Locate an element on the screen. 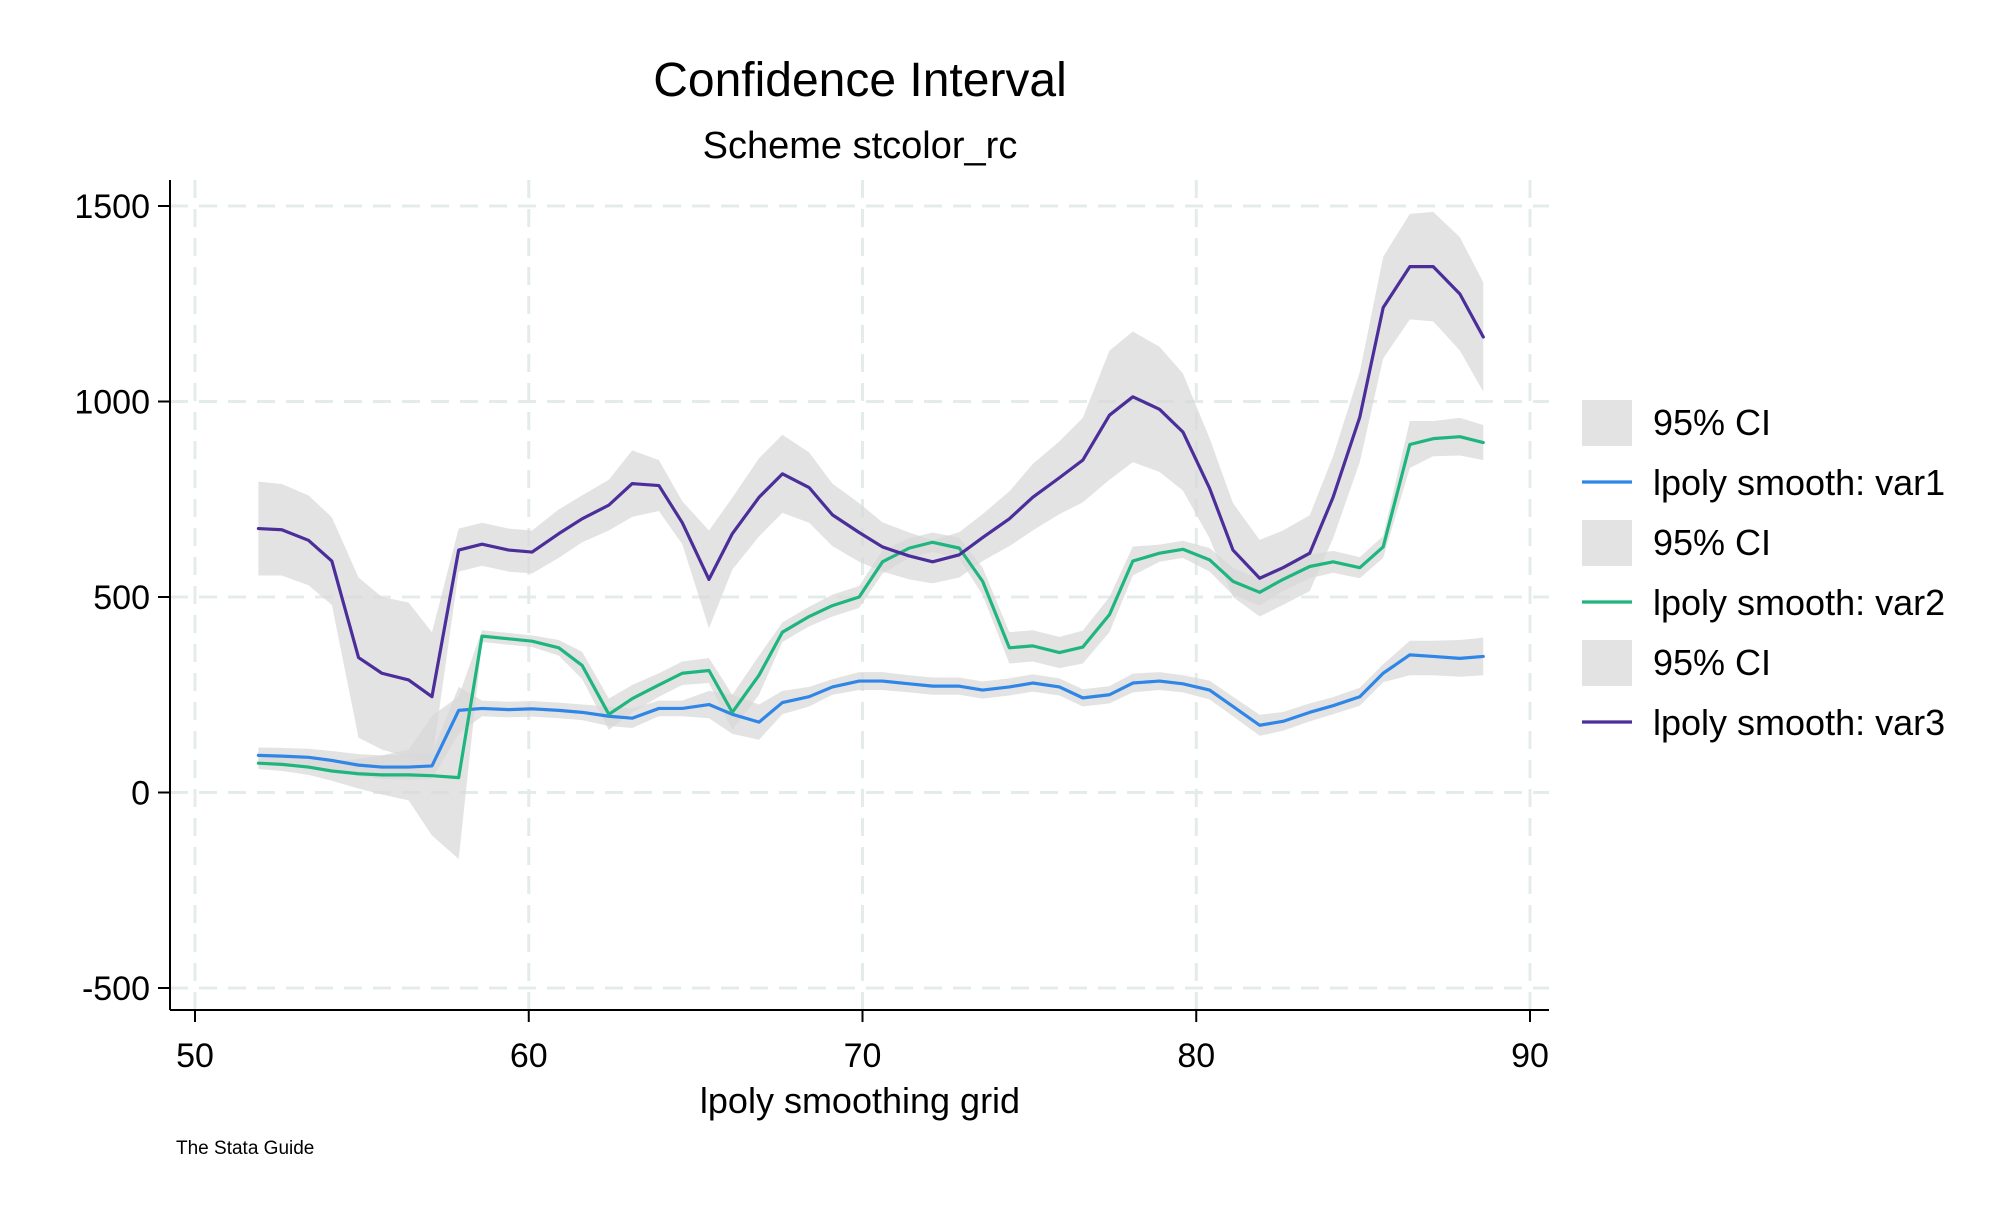 This screenshot has width=2000, height=1205. y-tick-label: -500 is located at coordinates (116, 989).